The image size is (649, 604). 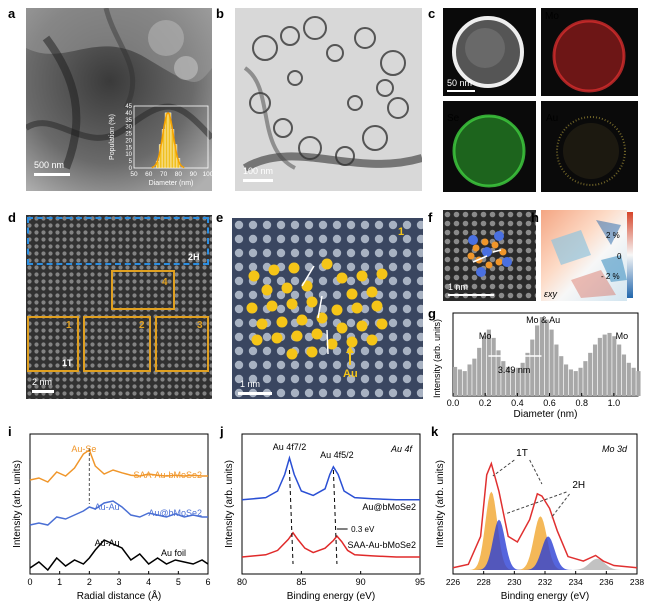 I want to click on g-annot-mo-left: Mo, so click(x=485, y=336).